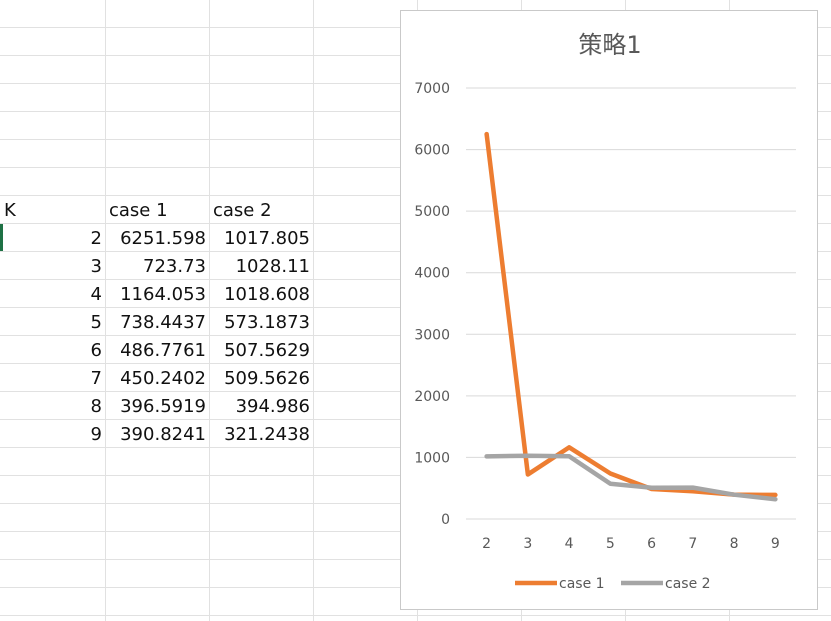 This screenshot has height=621, width=831. Describe the element at coordinates (157, 379) in the screenshot. I see `cell-case1: 450.2402` at that location.